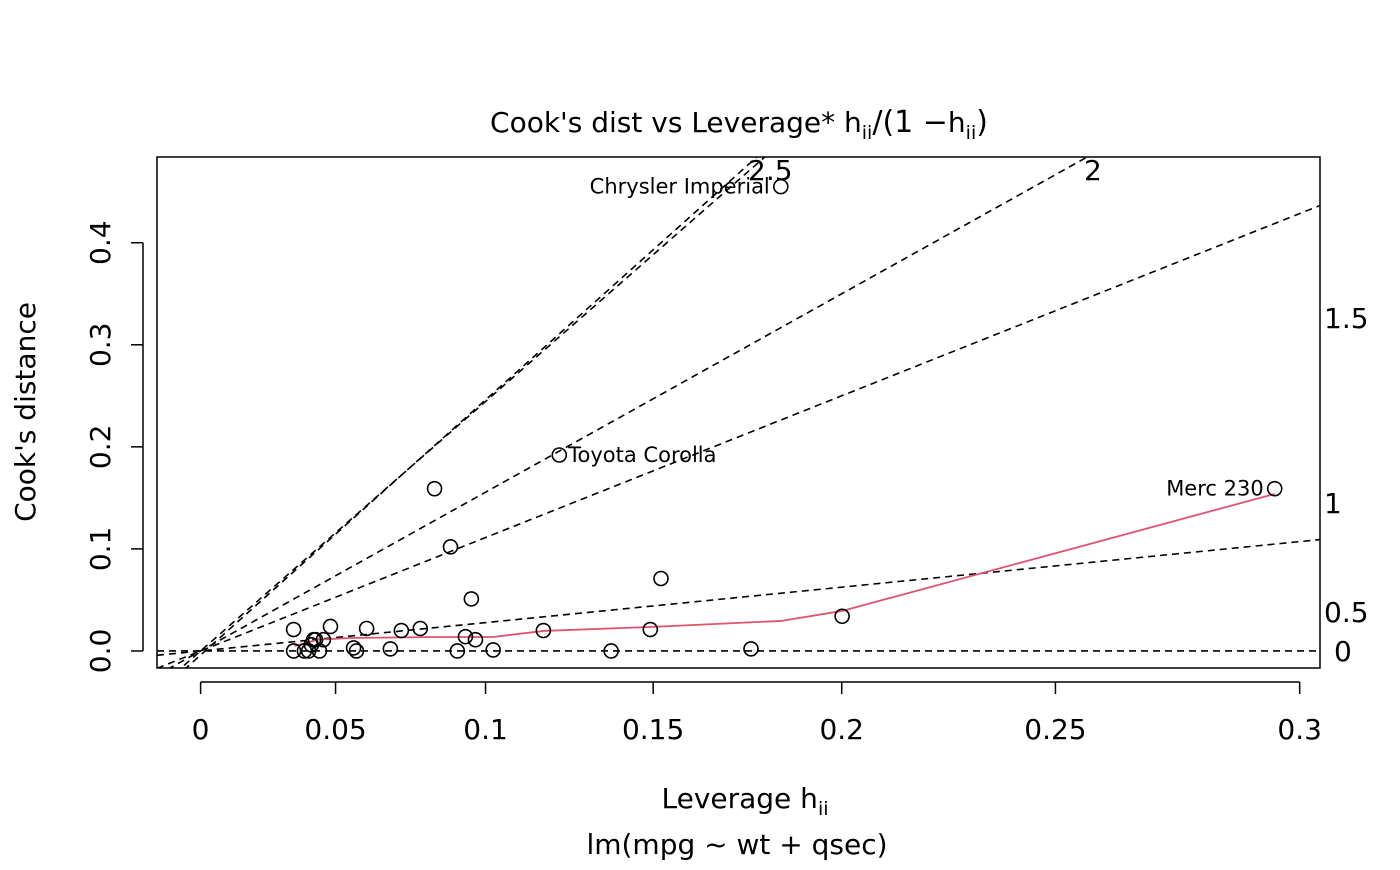 The height and width of the screenshot is (870, 1400). Describe the element at coordinates (1299, 729) in the screenshot. I see `x-tick-label: 0.3` at that location.